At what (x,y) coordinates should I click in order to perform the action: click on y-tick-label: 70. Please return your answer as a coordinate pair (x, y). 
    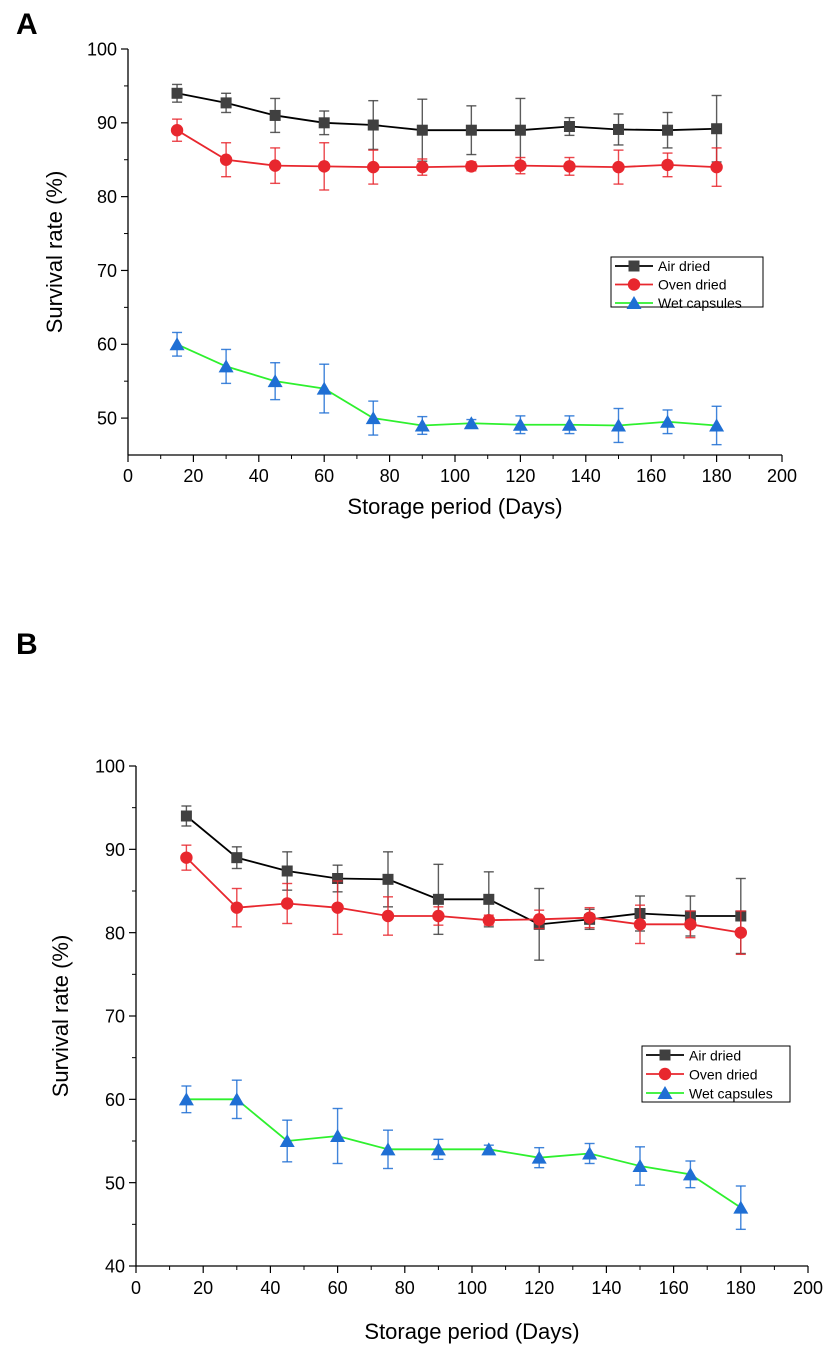
    Looking at the image, I should click on (107, 271).